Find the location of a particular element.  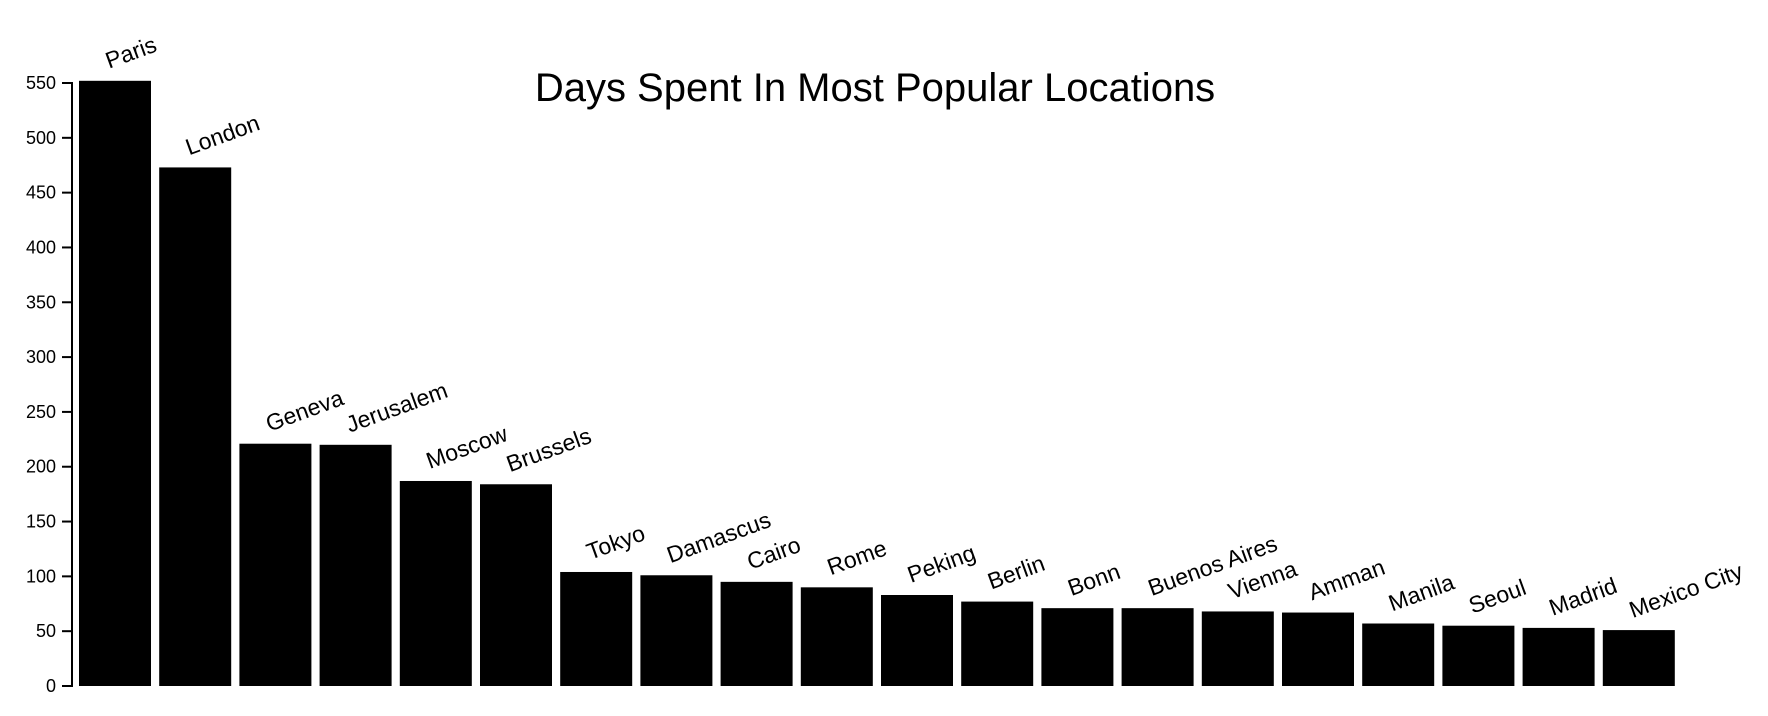

bar-tokyo is located at coordinates (596, 628).